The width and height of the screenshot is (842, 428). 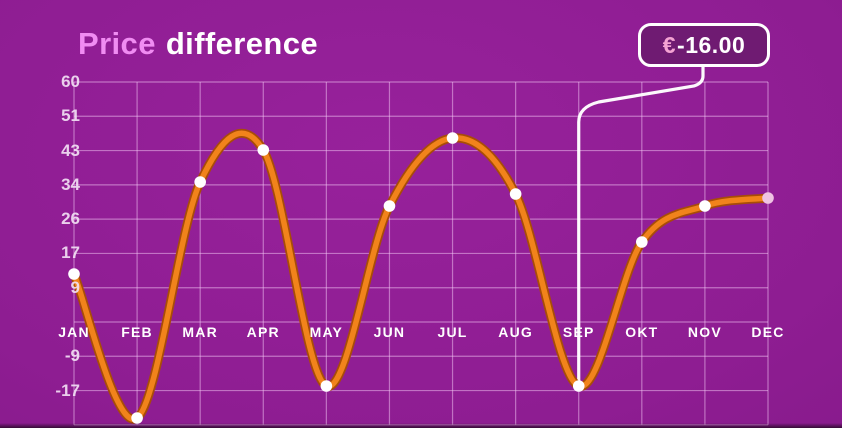 I want to click on month-label: JUN, so click(x=389, y=332).